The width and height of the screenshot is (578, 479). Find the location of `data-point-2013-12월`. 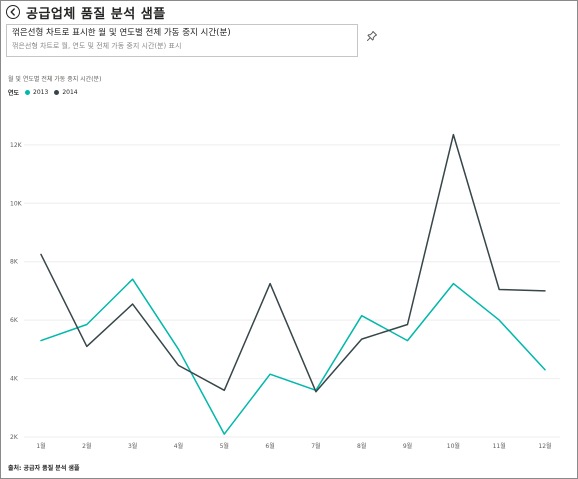

data-point-2013-12월 is located at coordinates (545, 369).